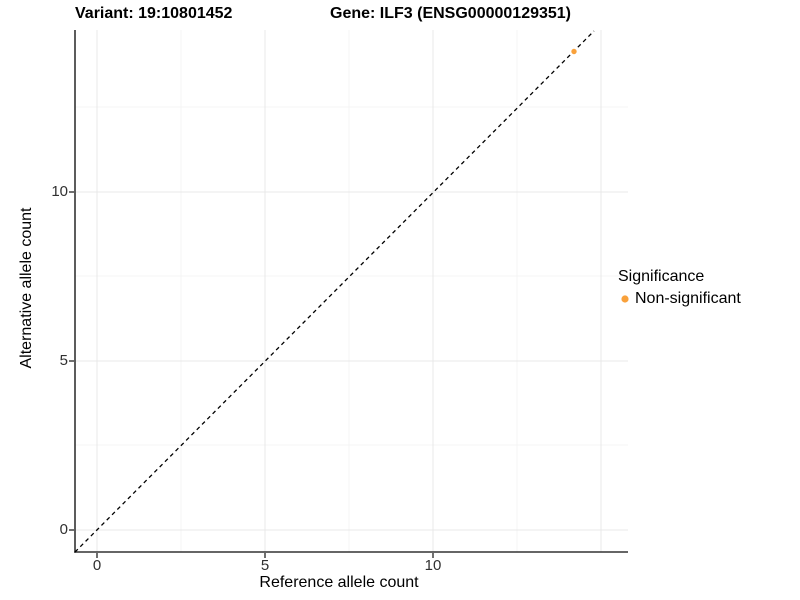 The image size is (800, 600). What do you see at coordinates (679, 288) in the screenshot?
I see `legend: Significance Non-significant` at bounding box center [679, 288].